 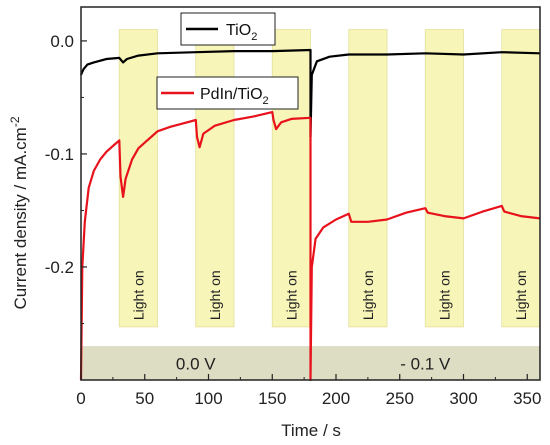 I want to click on light-on-label-6: Light on, so click(x=521, y=295).